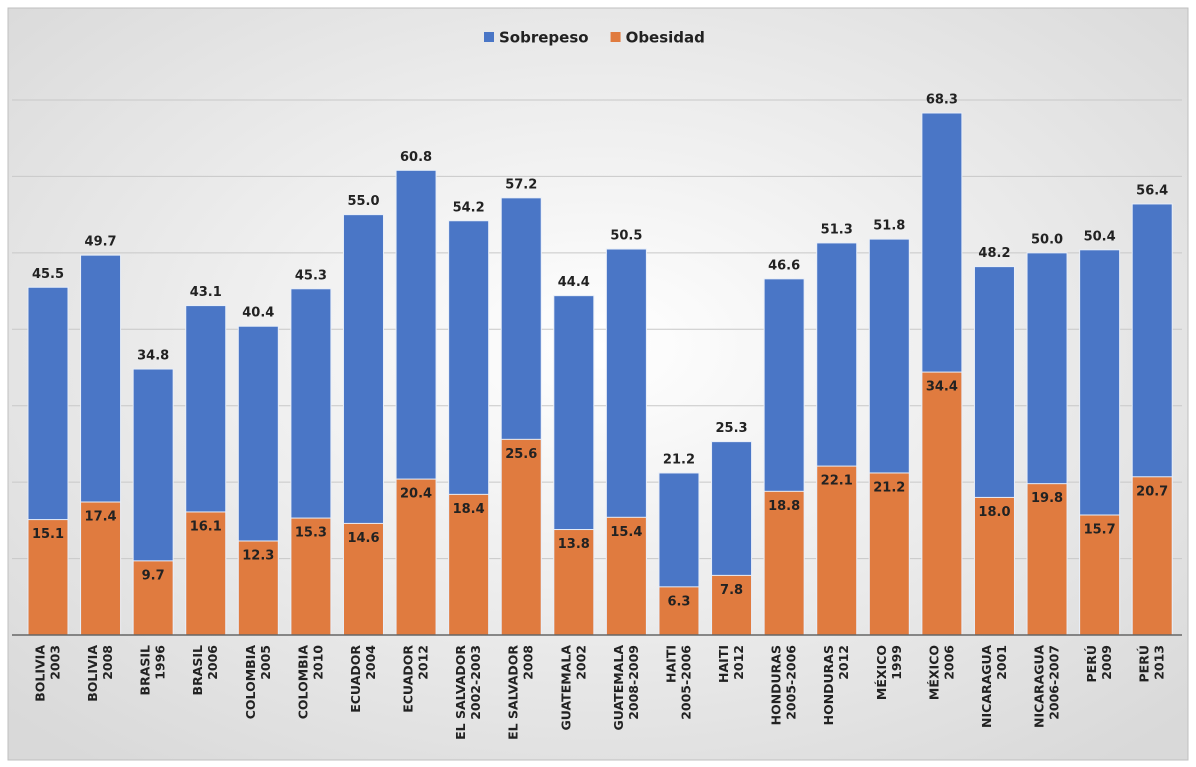 This screenshot has width=1196, height=767. I want to click on value-label: 46.6, so click(784, 265).